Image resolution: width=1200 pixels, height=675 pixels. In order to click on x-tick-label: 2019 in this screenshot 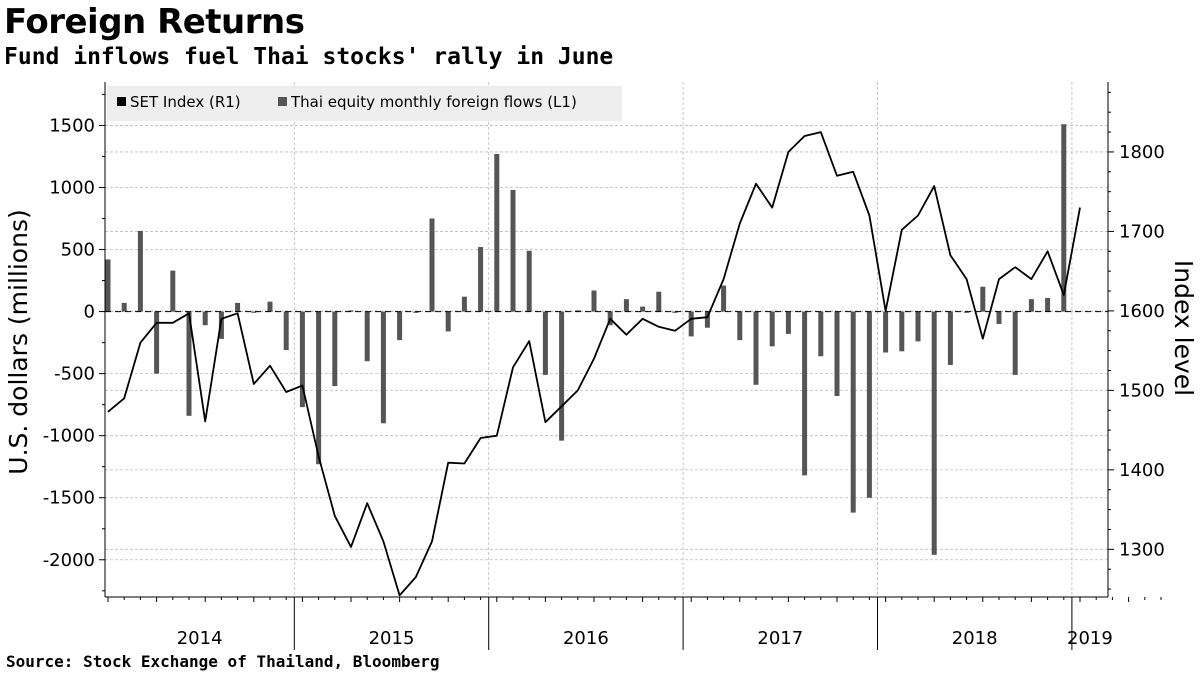, I will do `click(1090, 638)`.